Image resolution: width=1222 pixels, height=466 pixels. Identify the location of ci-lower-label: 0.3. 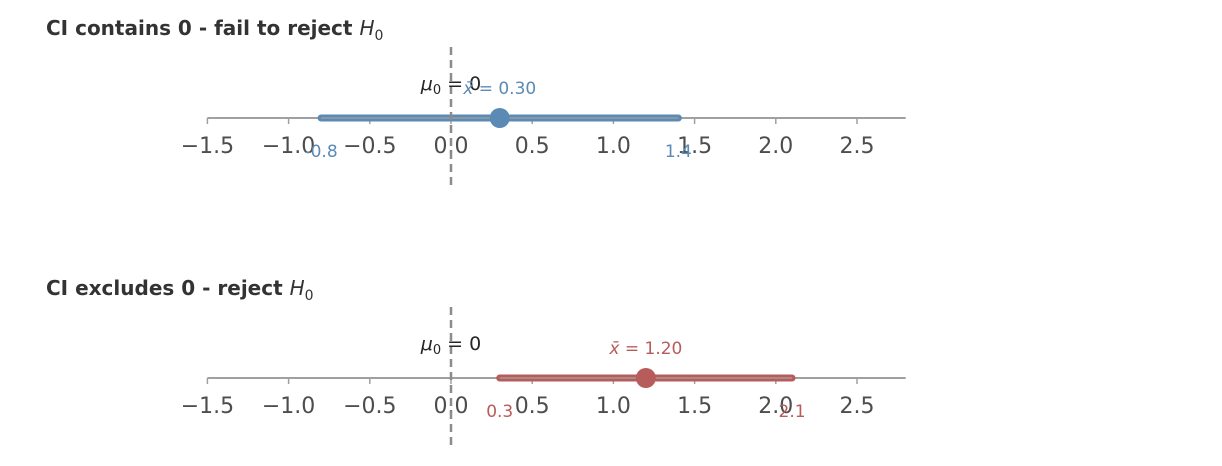
(499, 412).